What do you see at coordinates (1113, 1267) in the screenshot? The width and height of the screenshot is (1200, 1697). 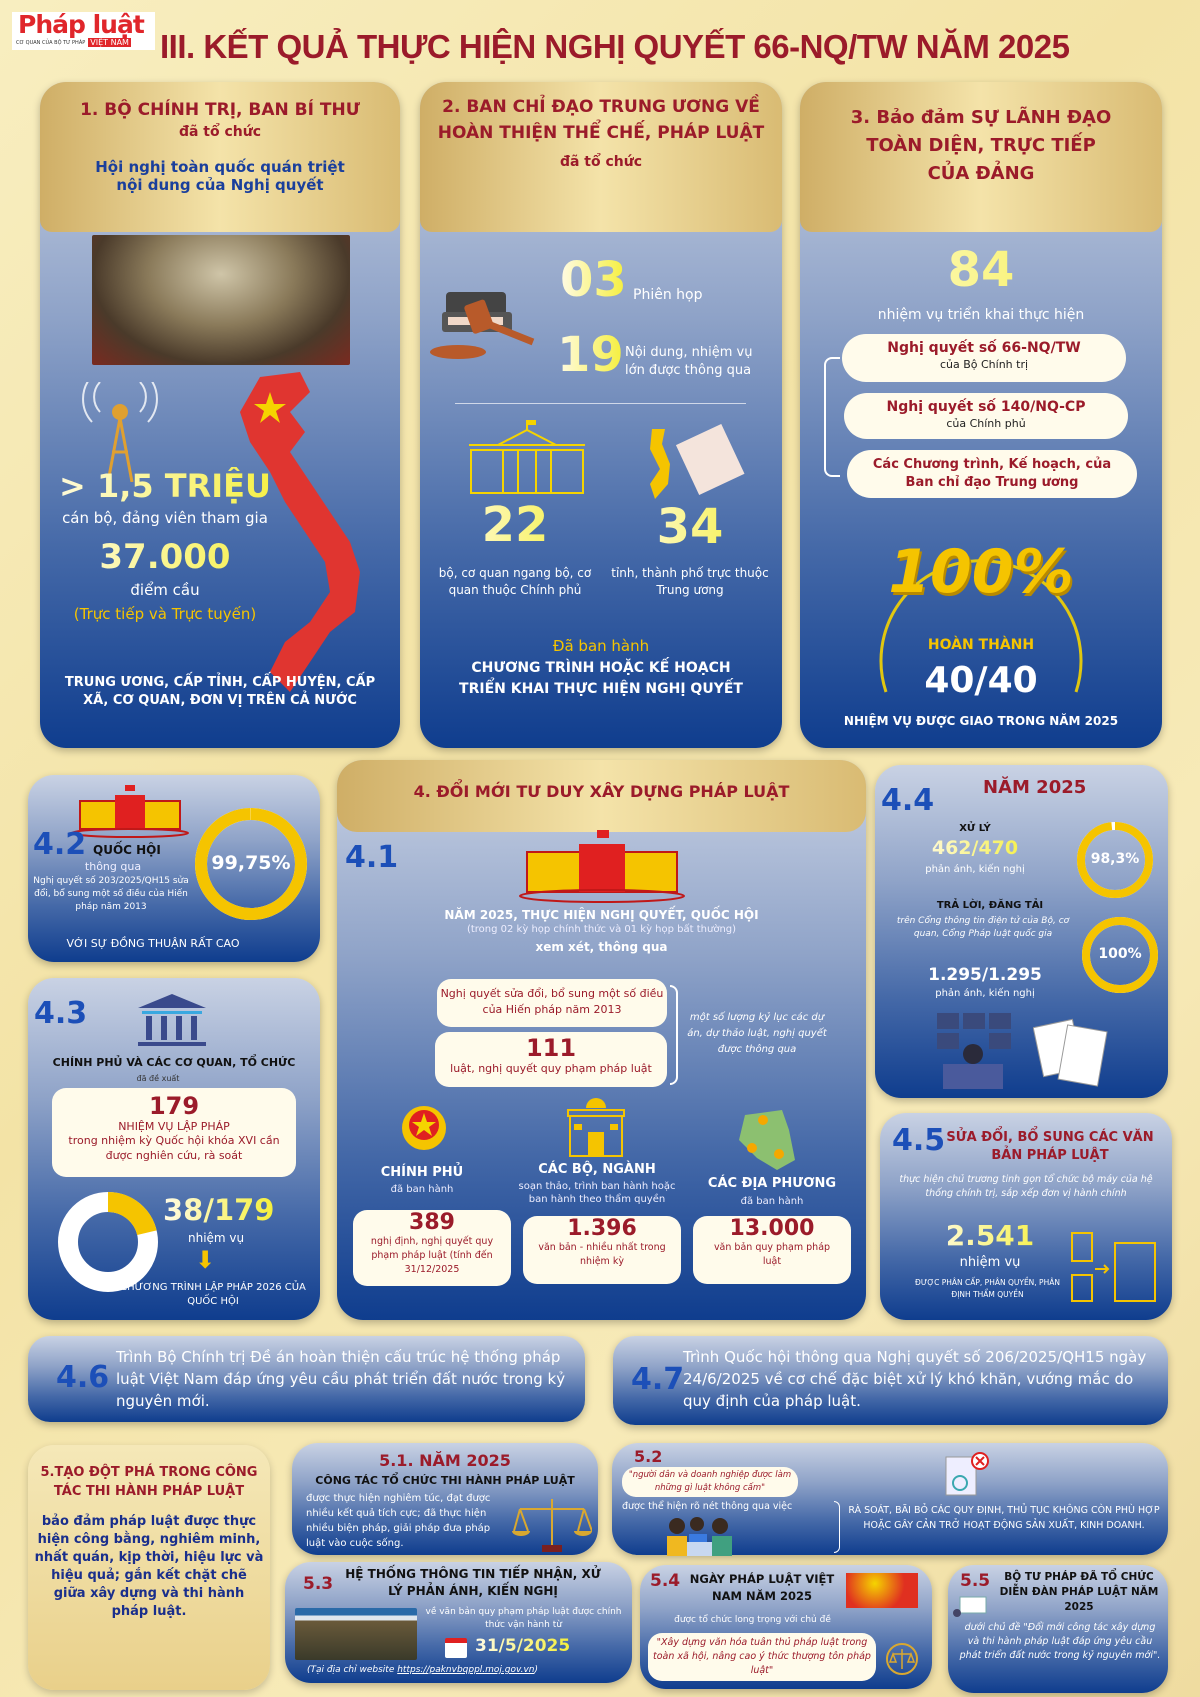 I see `merge-buildings-icon` at bounding box center [1113, 1267].